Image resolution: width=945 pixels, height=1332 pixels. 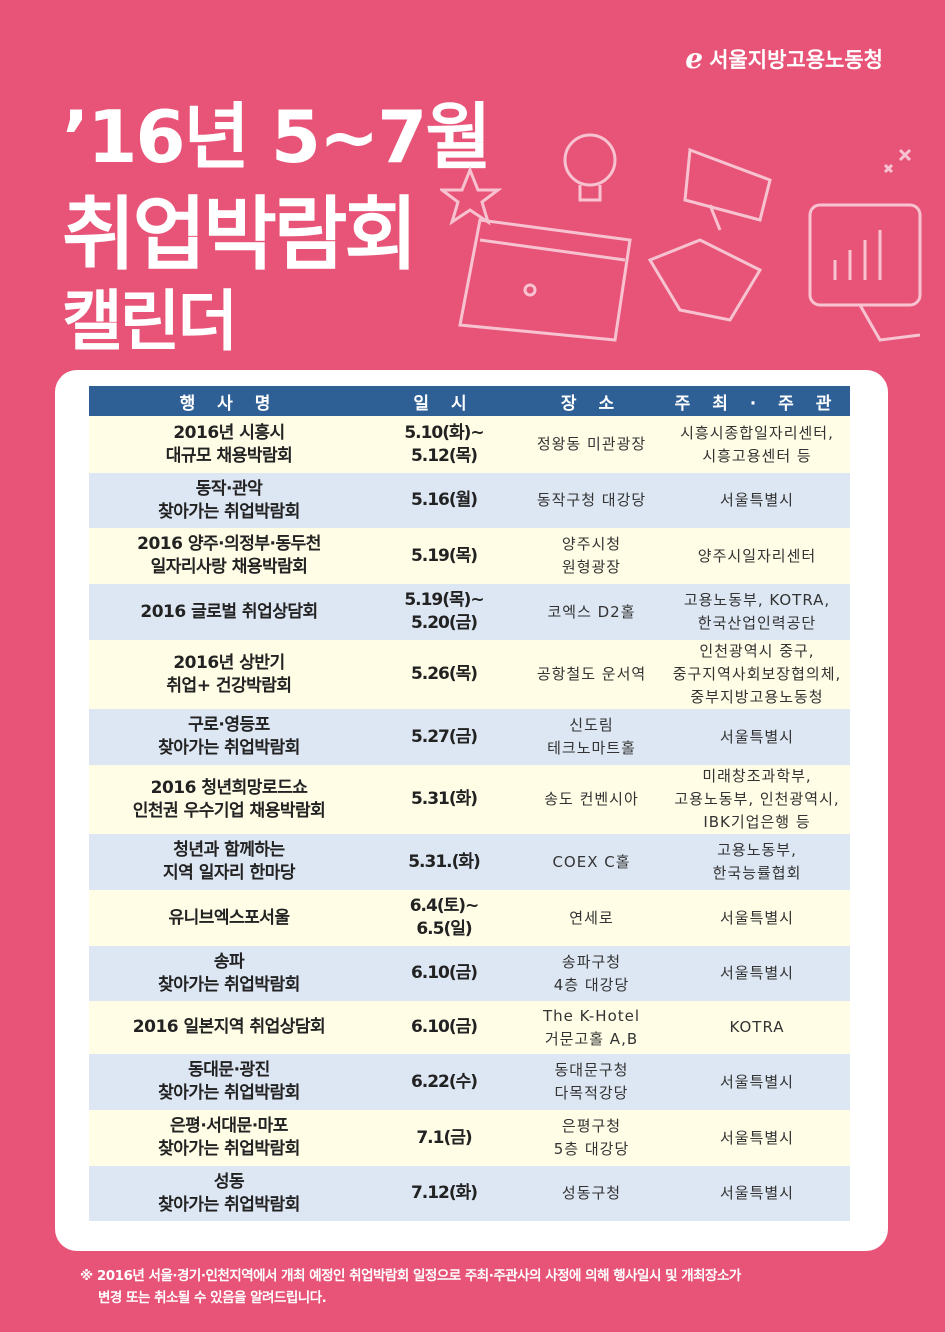 I want to click on table-row: 구로·영등포 찾아가는 취업박람회 5.27(금) 신도림 테크노마트홀 서울특별시, so click(x=469, y=737).